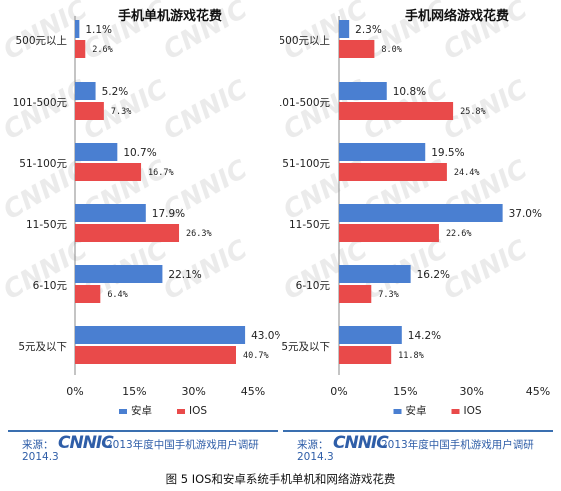 This screenshot has height=491, width=561. Describe the element at coordinates (447, 153) in the screenshot. I see `data-label-android: 19.5%` at that location.